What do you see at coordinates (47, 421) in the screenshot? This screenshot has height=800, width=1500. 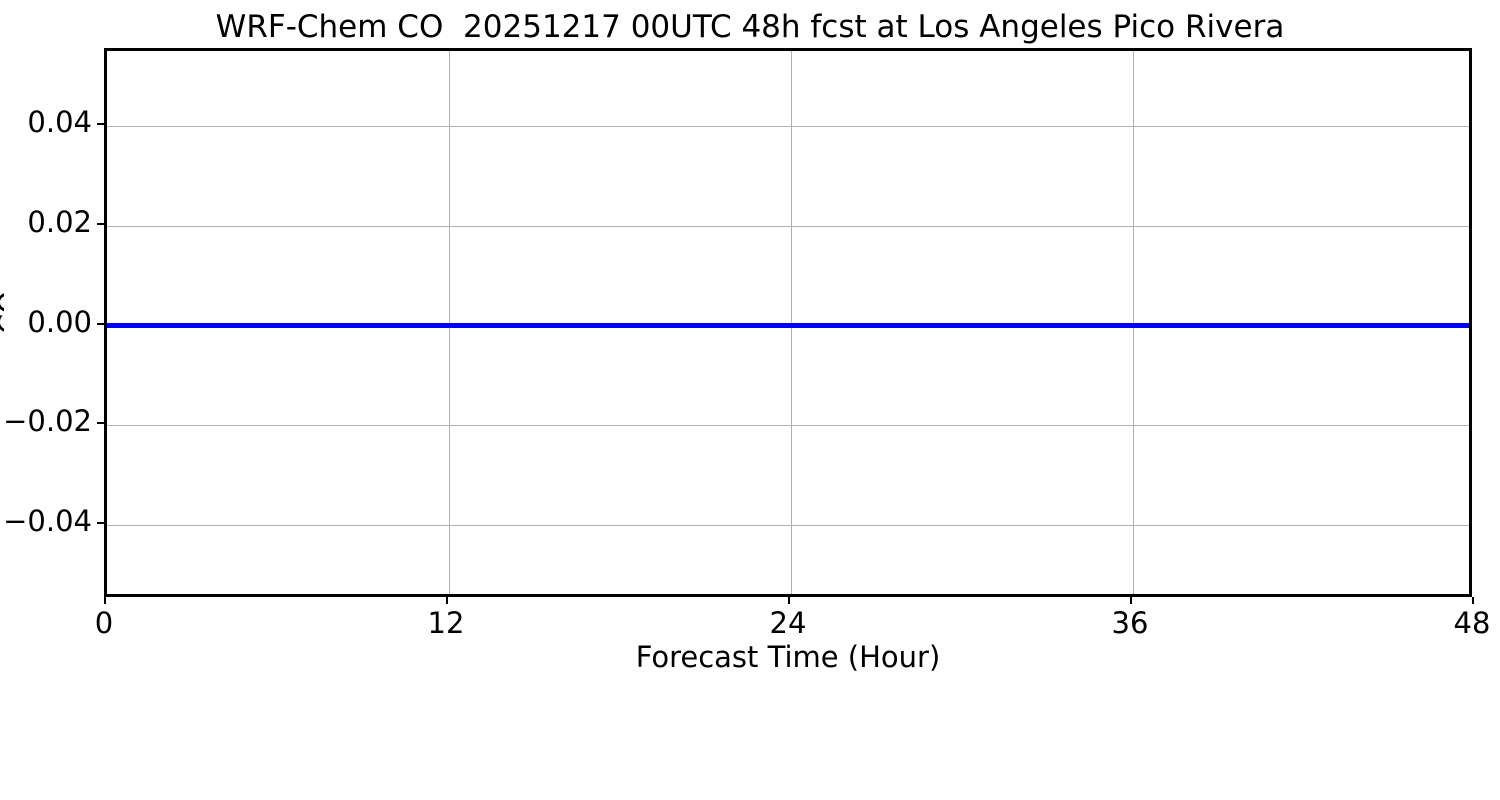 I see `y-tick-label: −0.02` at bounding box center [47, 421].